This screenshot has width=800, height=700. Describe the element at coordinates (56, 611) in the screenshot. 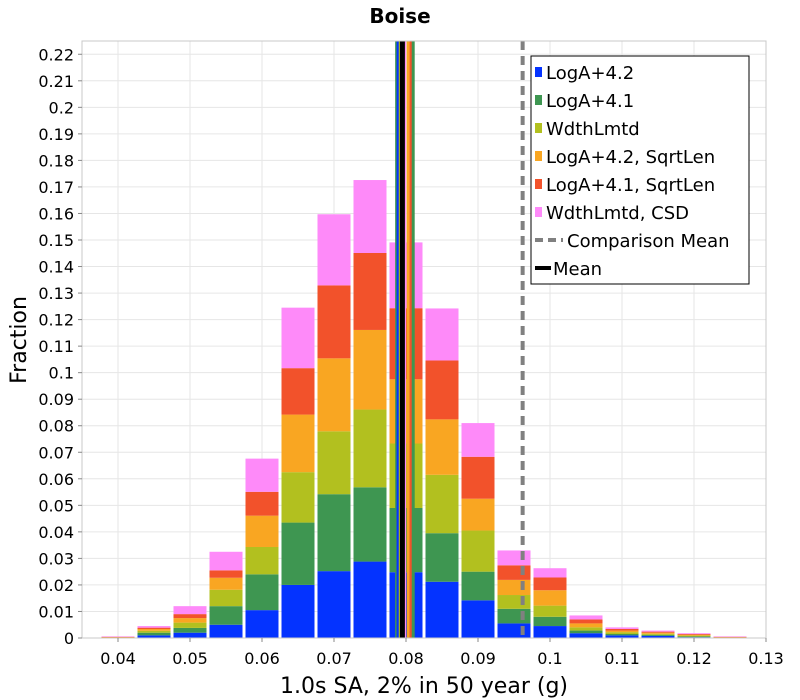

I see `y-tick-label: 0.01` at that location.